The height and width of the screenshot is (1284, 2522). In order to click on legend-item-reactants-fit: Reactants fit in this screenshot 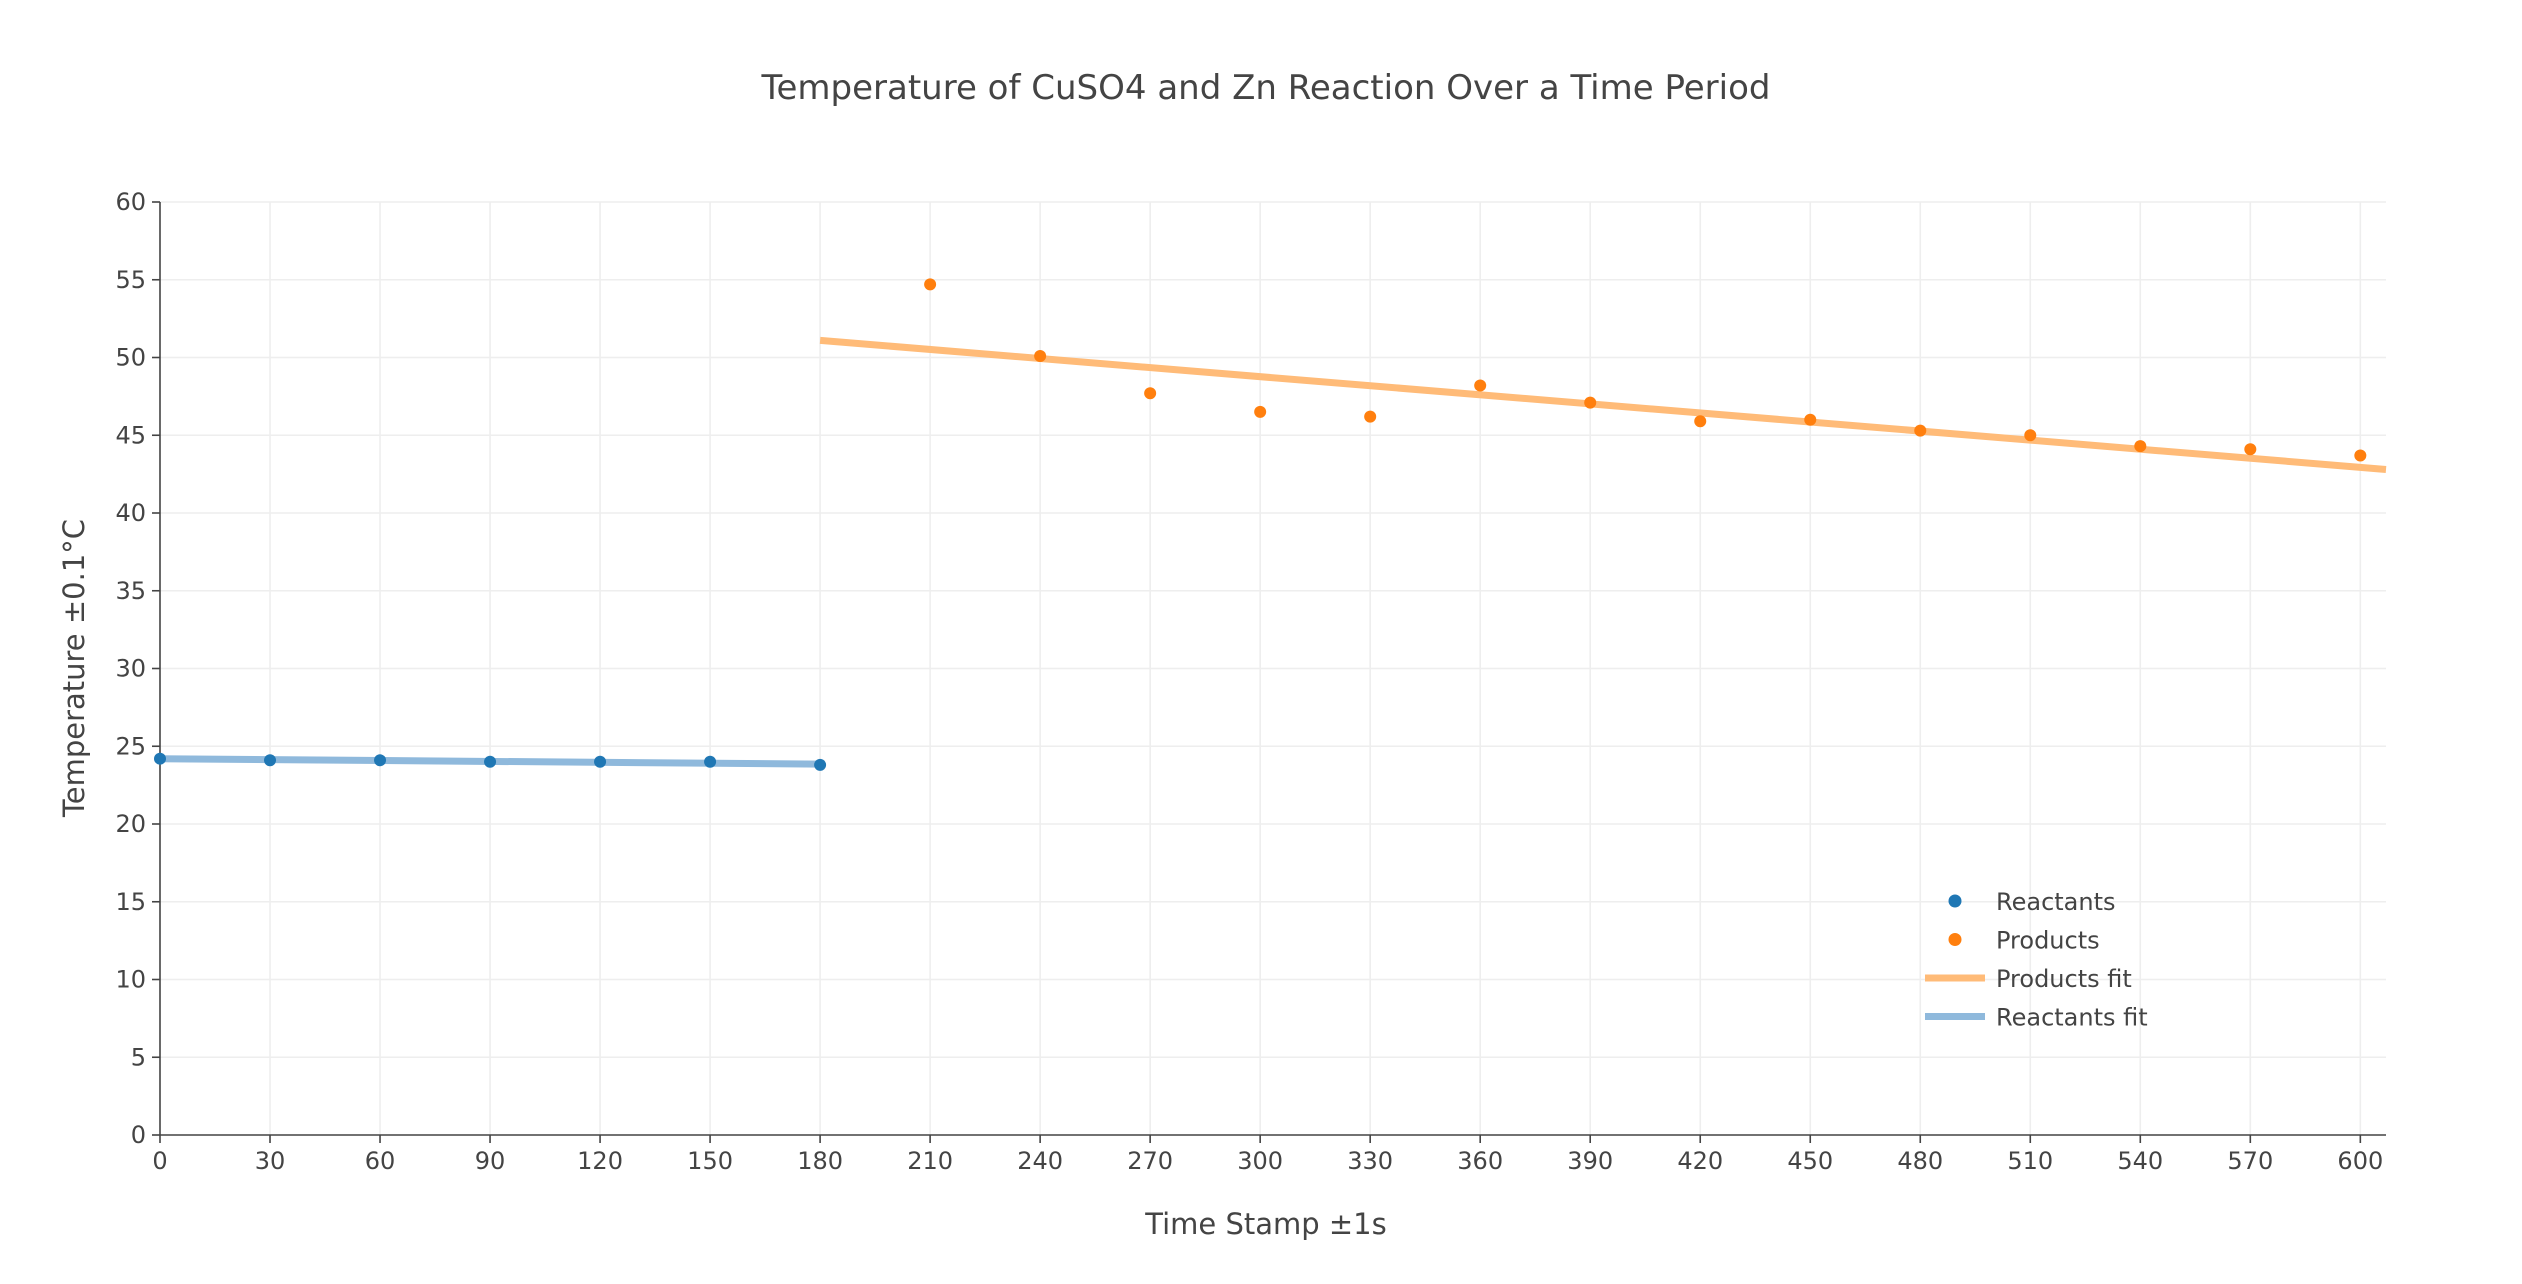, I will do `click(2036, 1018)`.